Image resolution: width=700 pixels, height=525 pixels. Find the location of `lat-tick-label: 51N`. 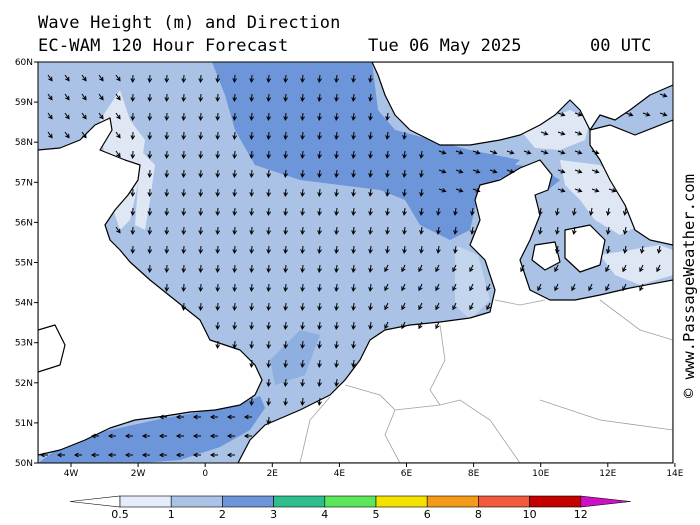

lat-tick-label: 51N is located at coordinates (24, 424).